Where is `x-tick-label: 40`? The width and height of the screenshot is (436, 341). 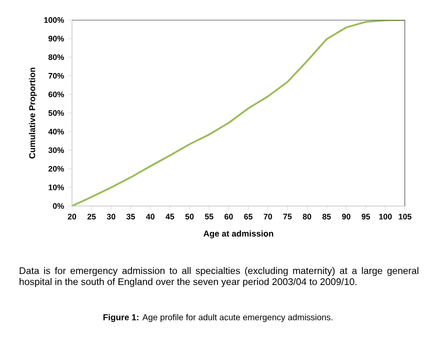 x-tick-label: 40 is located at coordinates (150, 217).